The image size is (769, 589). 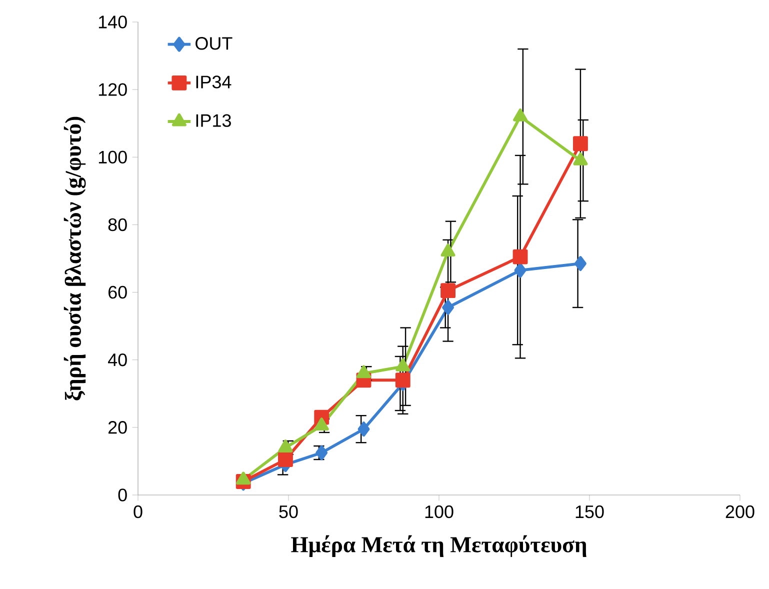 I want to click on y-axis-title: ξηρή ουσία βλαστών (g/φυτό), so click(x=75, y=258).